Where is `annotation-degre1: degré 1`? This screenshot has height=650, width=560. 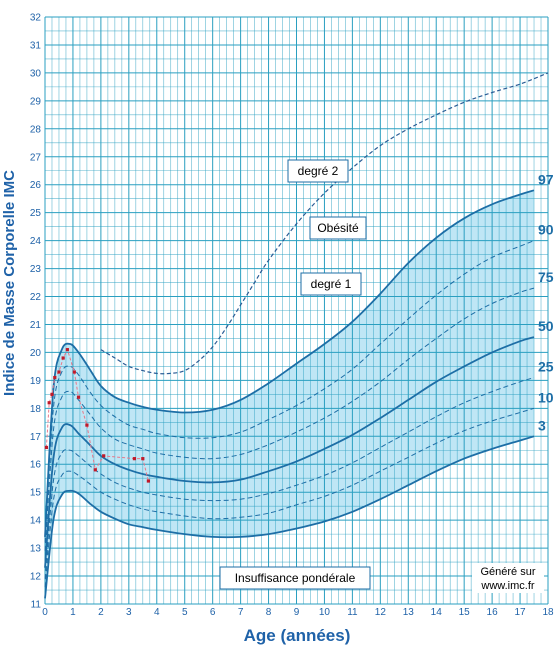
annotation-degre1: degré 1 is located at coordinates (331, 284).